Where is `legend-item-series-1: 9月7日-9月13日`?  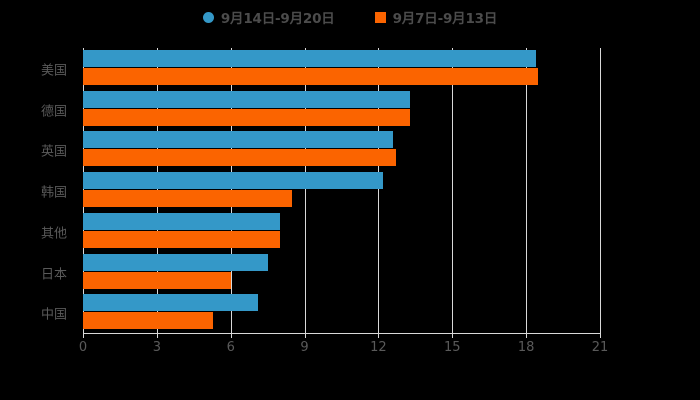 legend-item-series-1: 9月7日-9月13日 is located at coordinates (436, 17).